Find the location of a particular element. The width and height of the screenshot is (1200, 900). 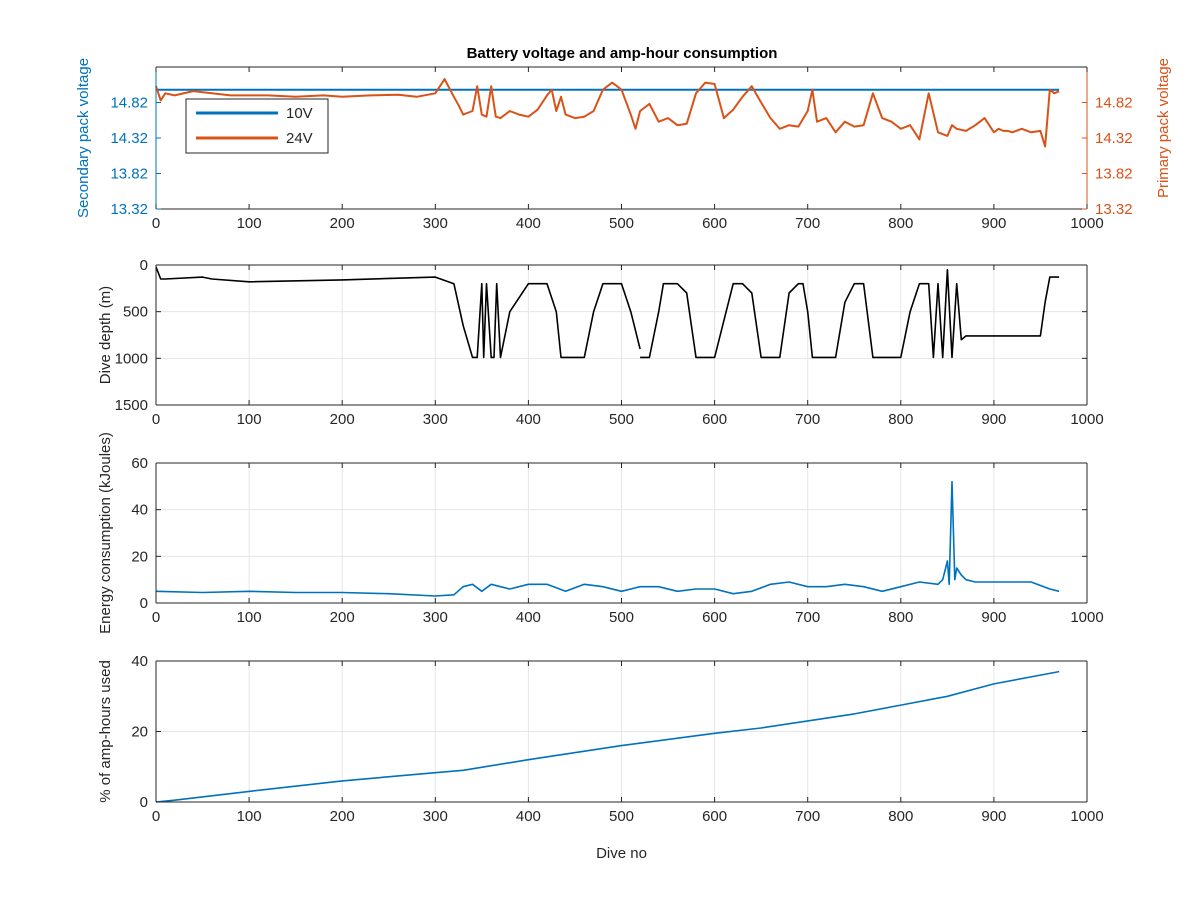

y-tick-label-right: 14.82 is located at coordinates (1114, 103).